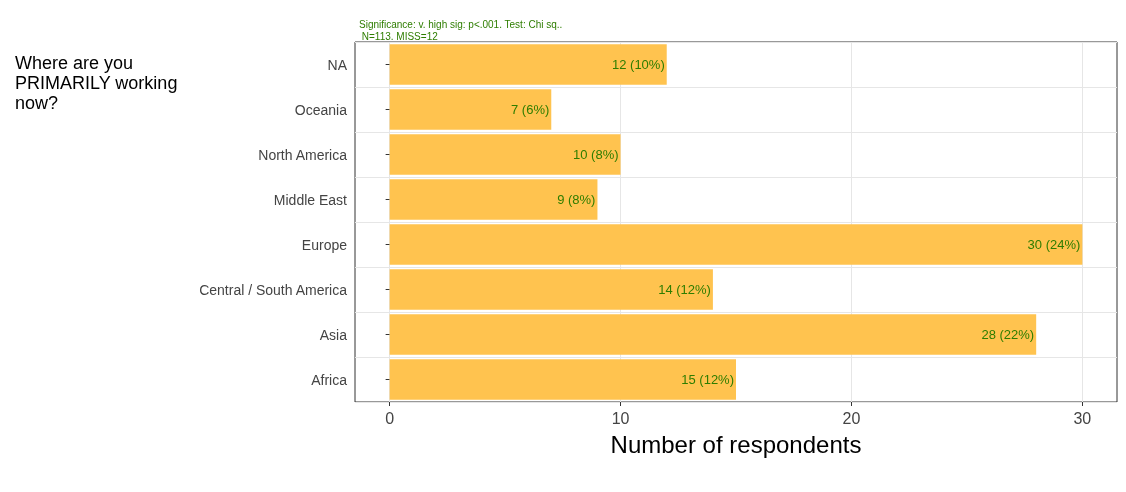 This screenshot has width=1126, height=492. Describe the element at coordinates (390, 418) in the screenshot. I see `x-tick-label: 0` at that location.